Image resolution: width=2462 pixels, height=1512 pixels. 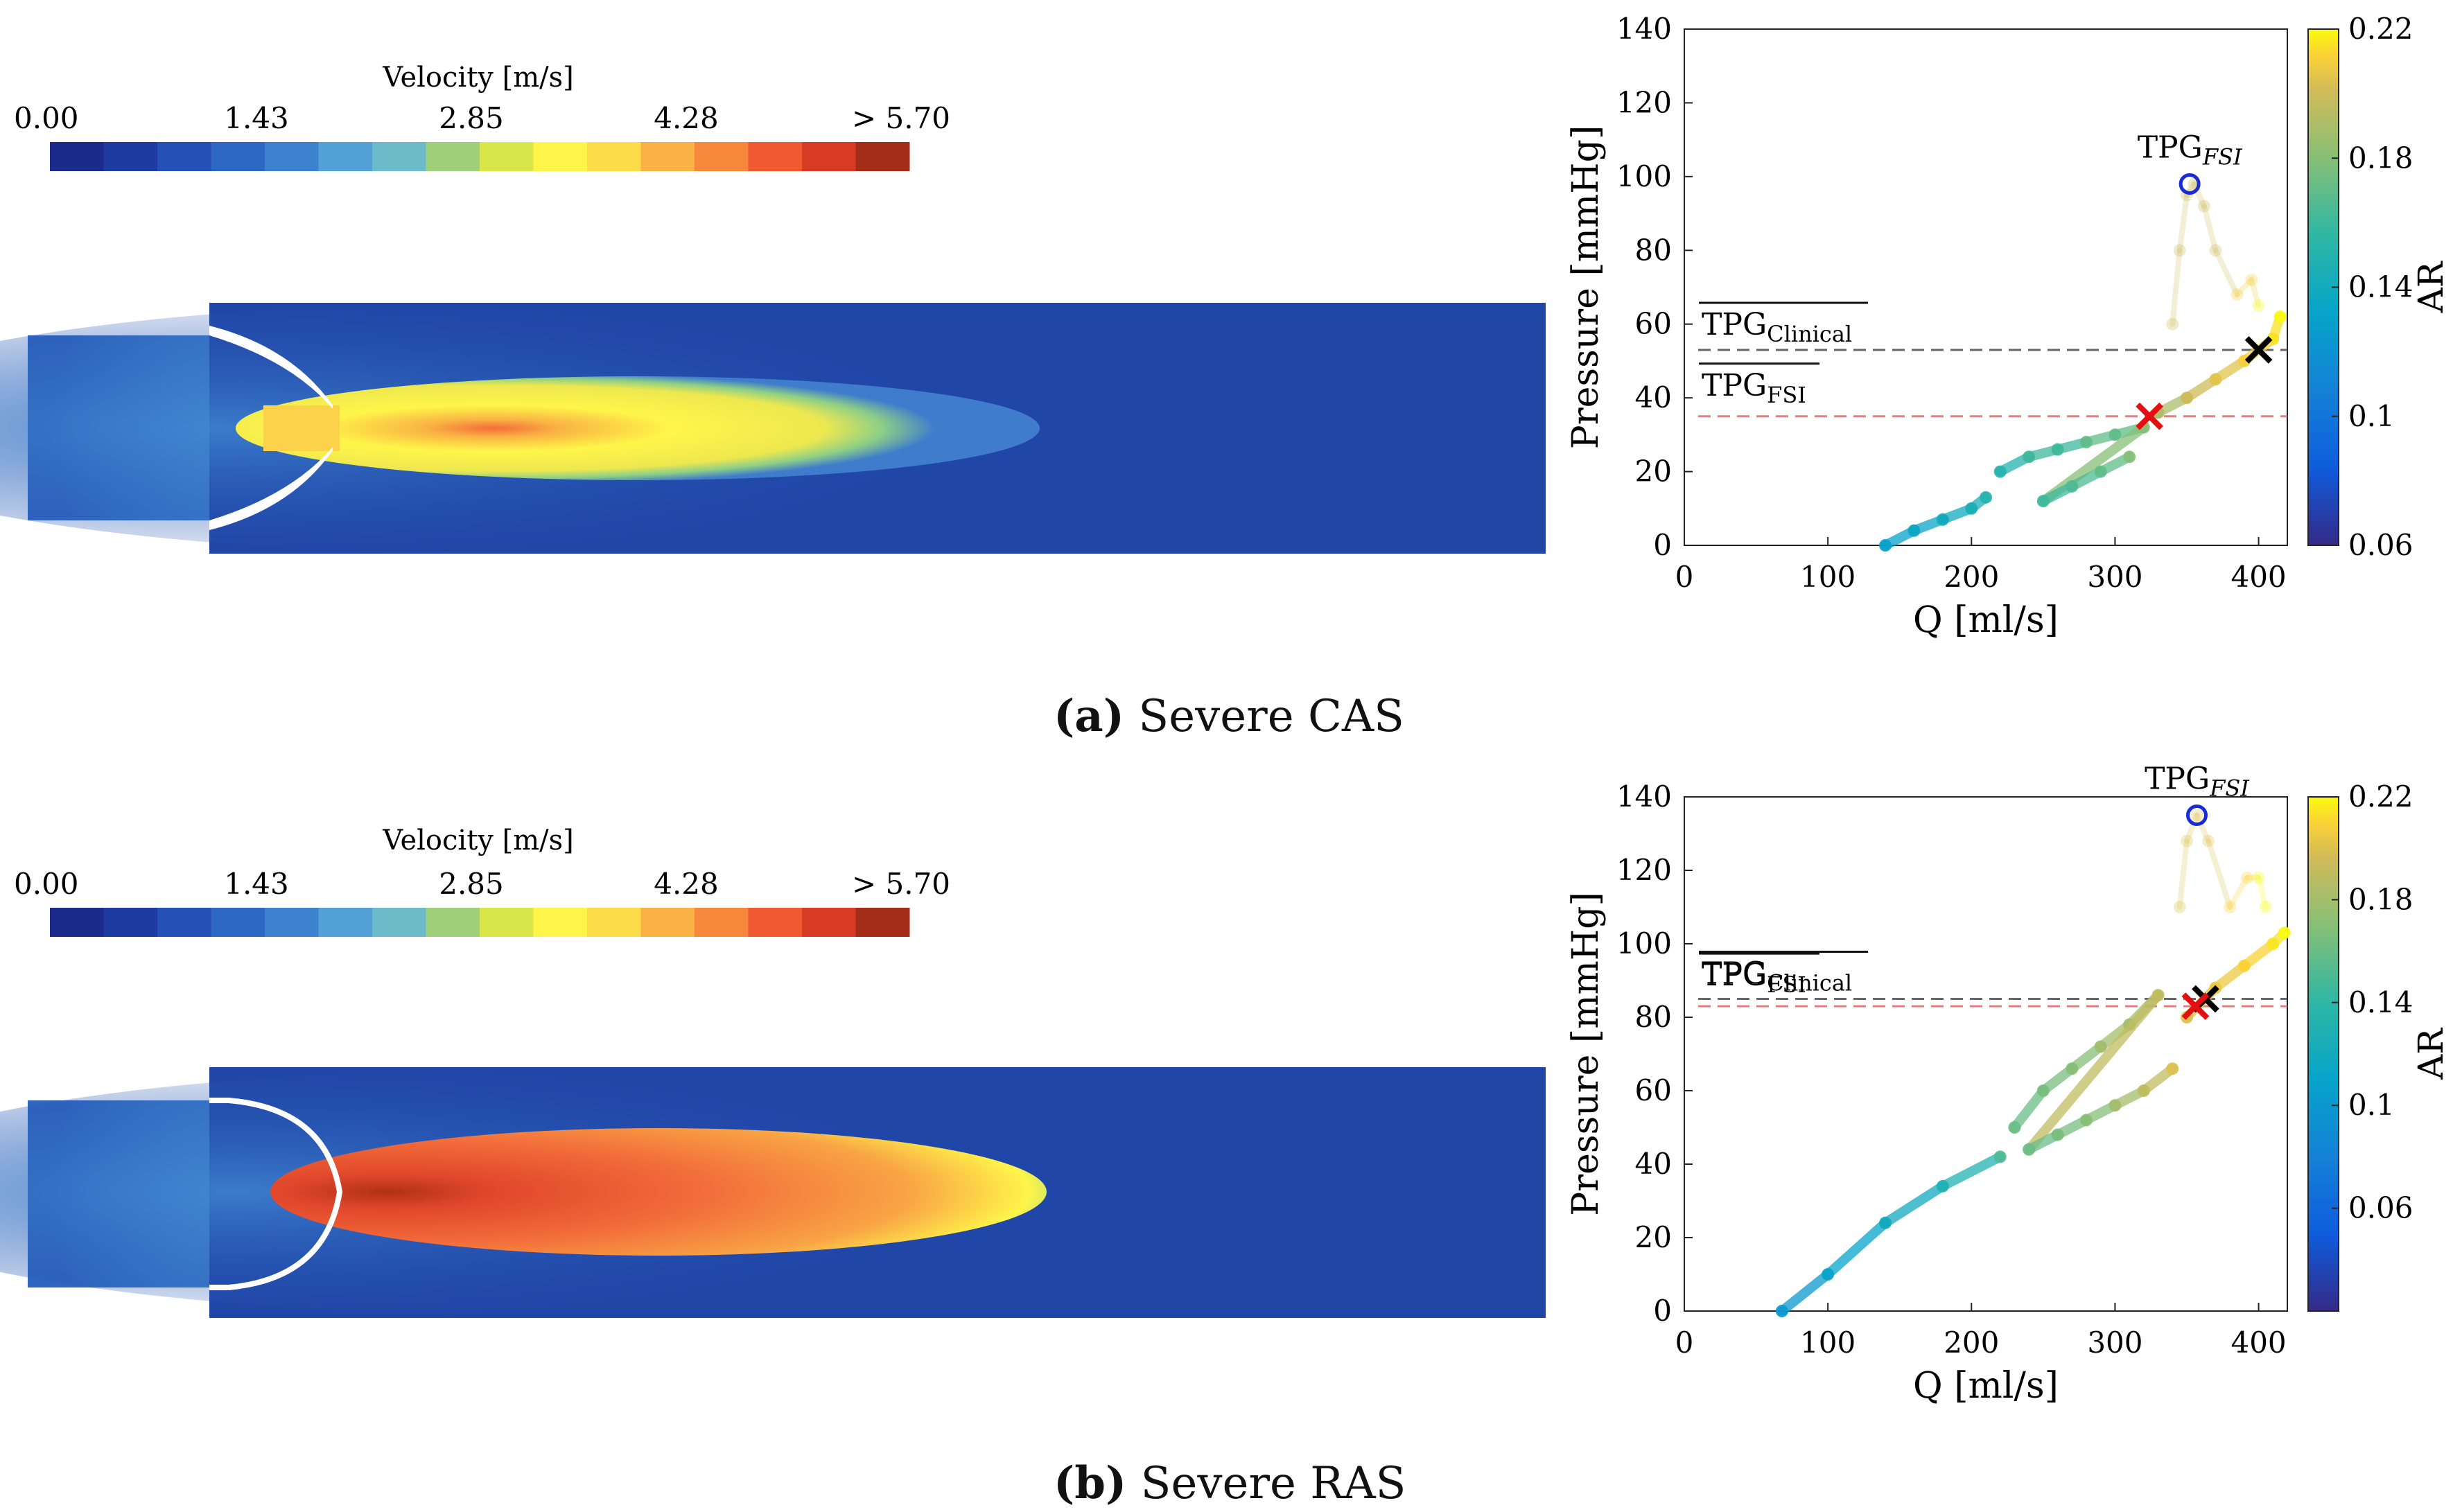 I want to click on jet-neck, so click(x=301, y=428).